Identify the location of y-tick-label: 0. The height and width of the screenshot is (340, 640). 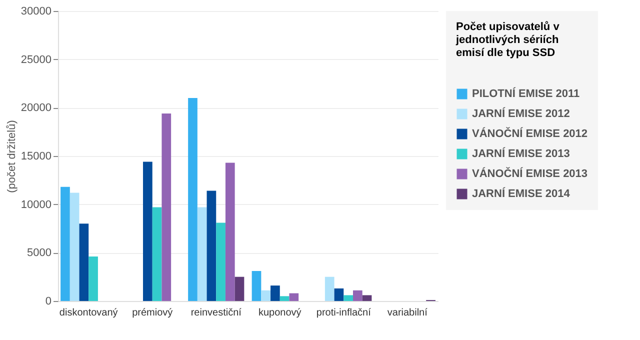
(48, 302).